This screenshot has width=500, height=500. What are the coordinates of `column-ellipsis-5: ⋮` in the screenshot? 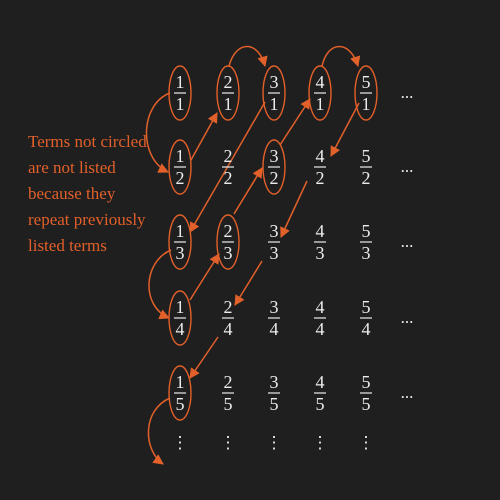 It's located at (366, 442).